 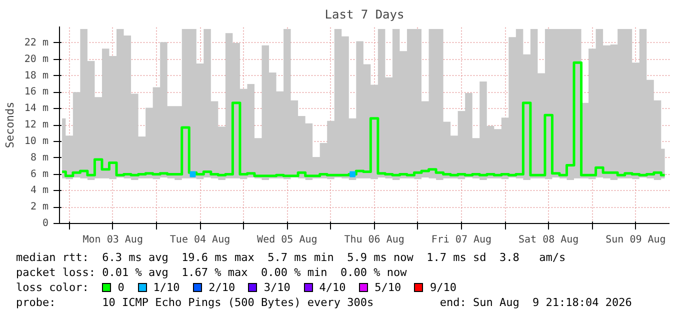 What do you see at coordinates (121, 287) in the screenshot?
I see `legend-label: 0` at bounding box center [121, 287].